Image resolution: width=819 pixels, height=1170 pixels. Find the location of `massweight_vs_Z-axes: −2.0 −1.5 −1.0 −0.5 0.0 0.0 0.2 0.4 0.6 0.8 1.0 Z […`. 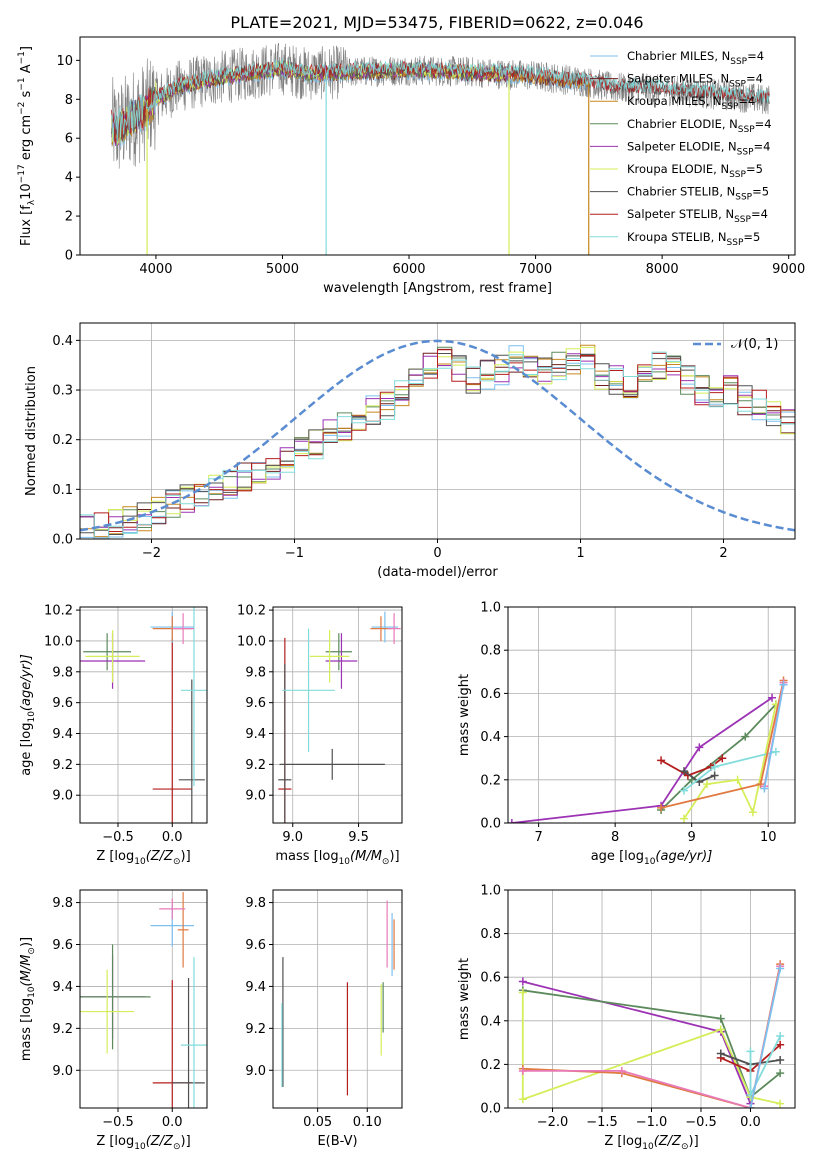

massweight_vs_Z-axes: −2.0 −1.5 −1.0 −0.5 0.0 0.0 0.2 0.4 0.6 0.8 1.0 Z [… is located at coordinates (626, 1018).